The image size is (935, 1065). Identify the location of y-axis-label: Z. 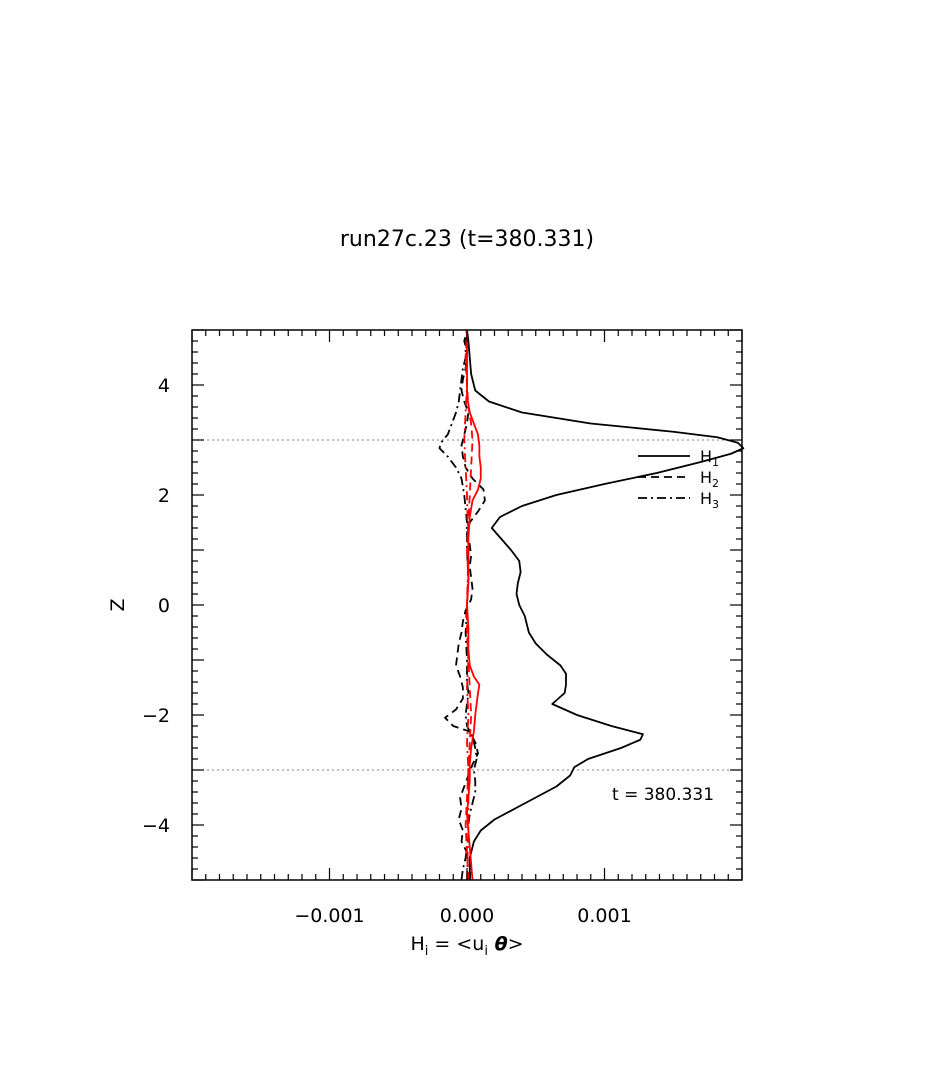
(118, 604).